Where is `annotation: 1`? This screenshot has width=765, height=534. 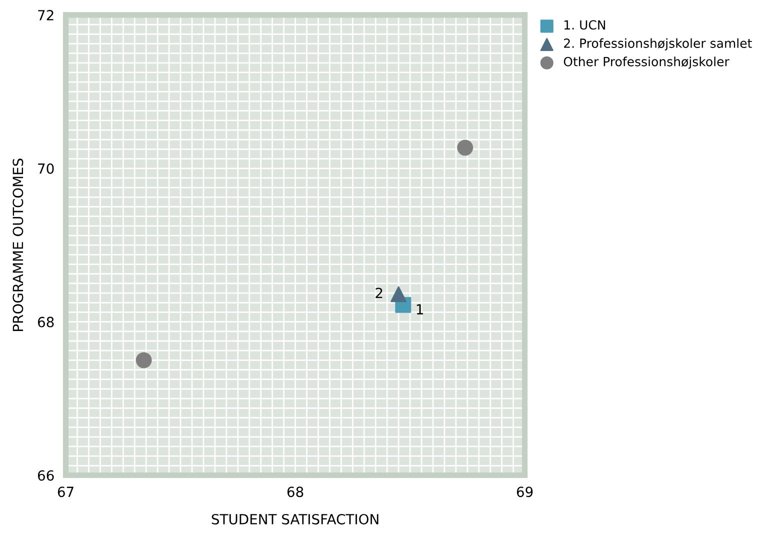
annotation: 1 is located at coordinates (419, 309).